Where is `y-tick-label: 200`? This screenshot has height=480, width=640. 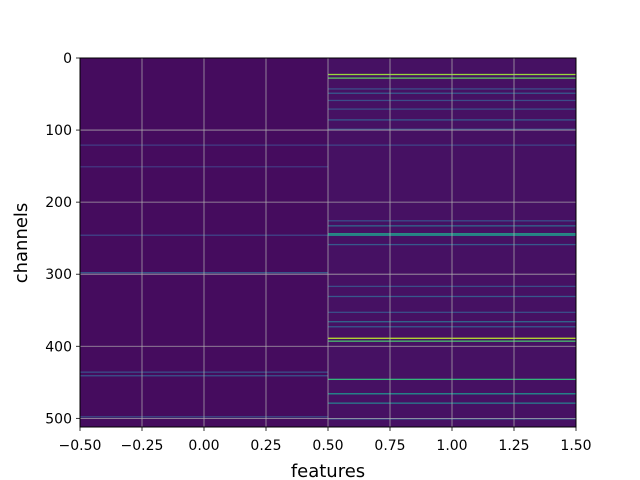
y-tick-label: 200 is located at coordinates (58, 203).